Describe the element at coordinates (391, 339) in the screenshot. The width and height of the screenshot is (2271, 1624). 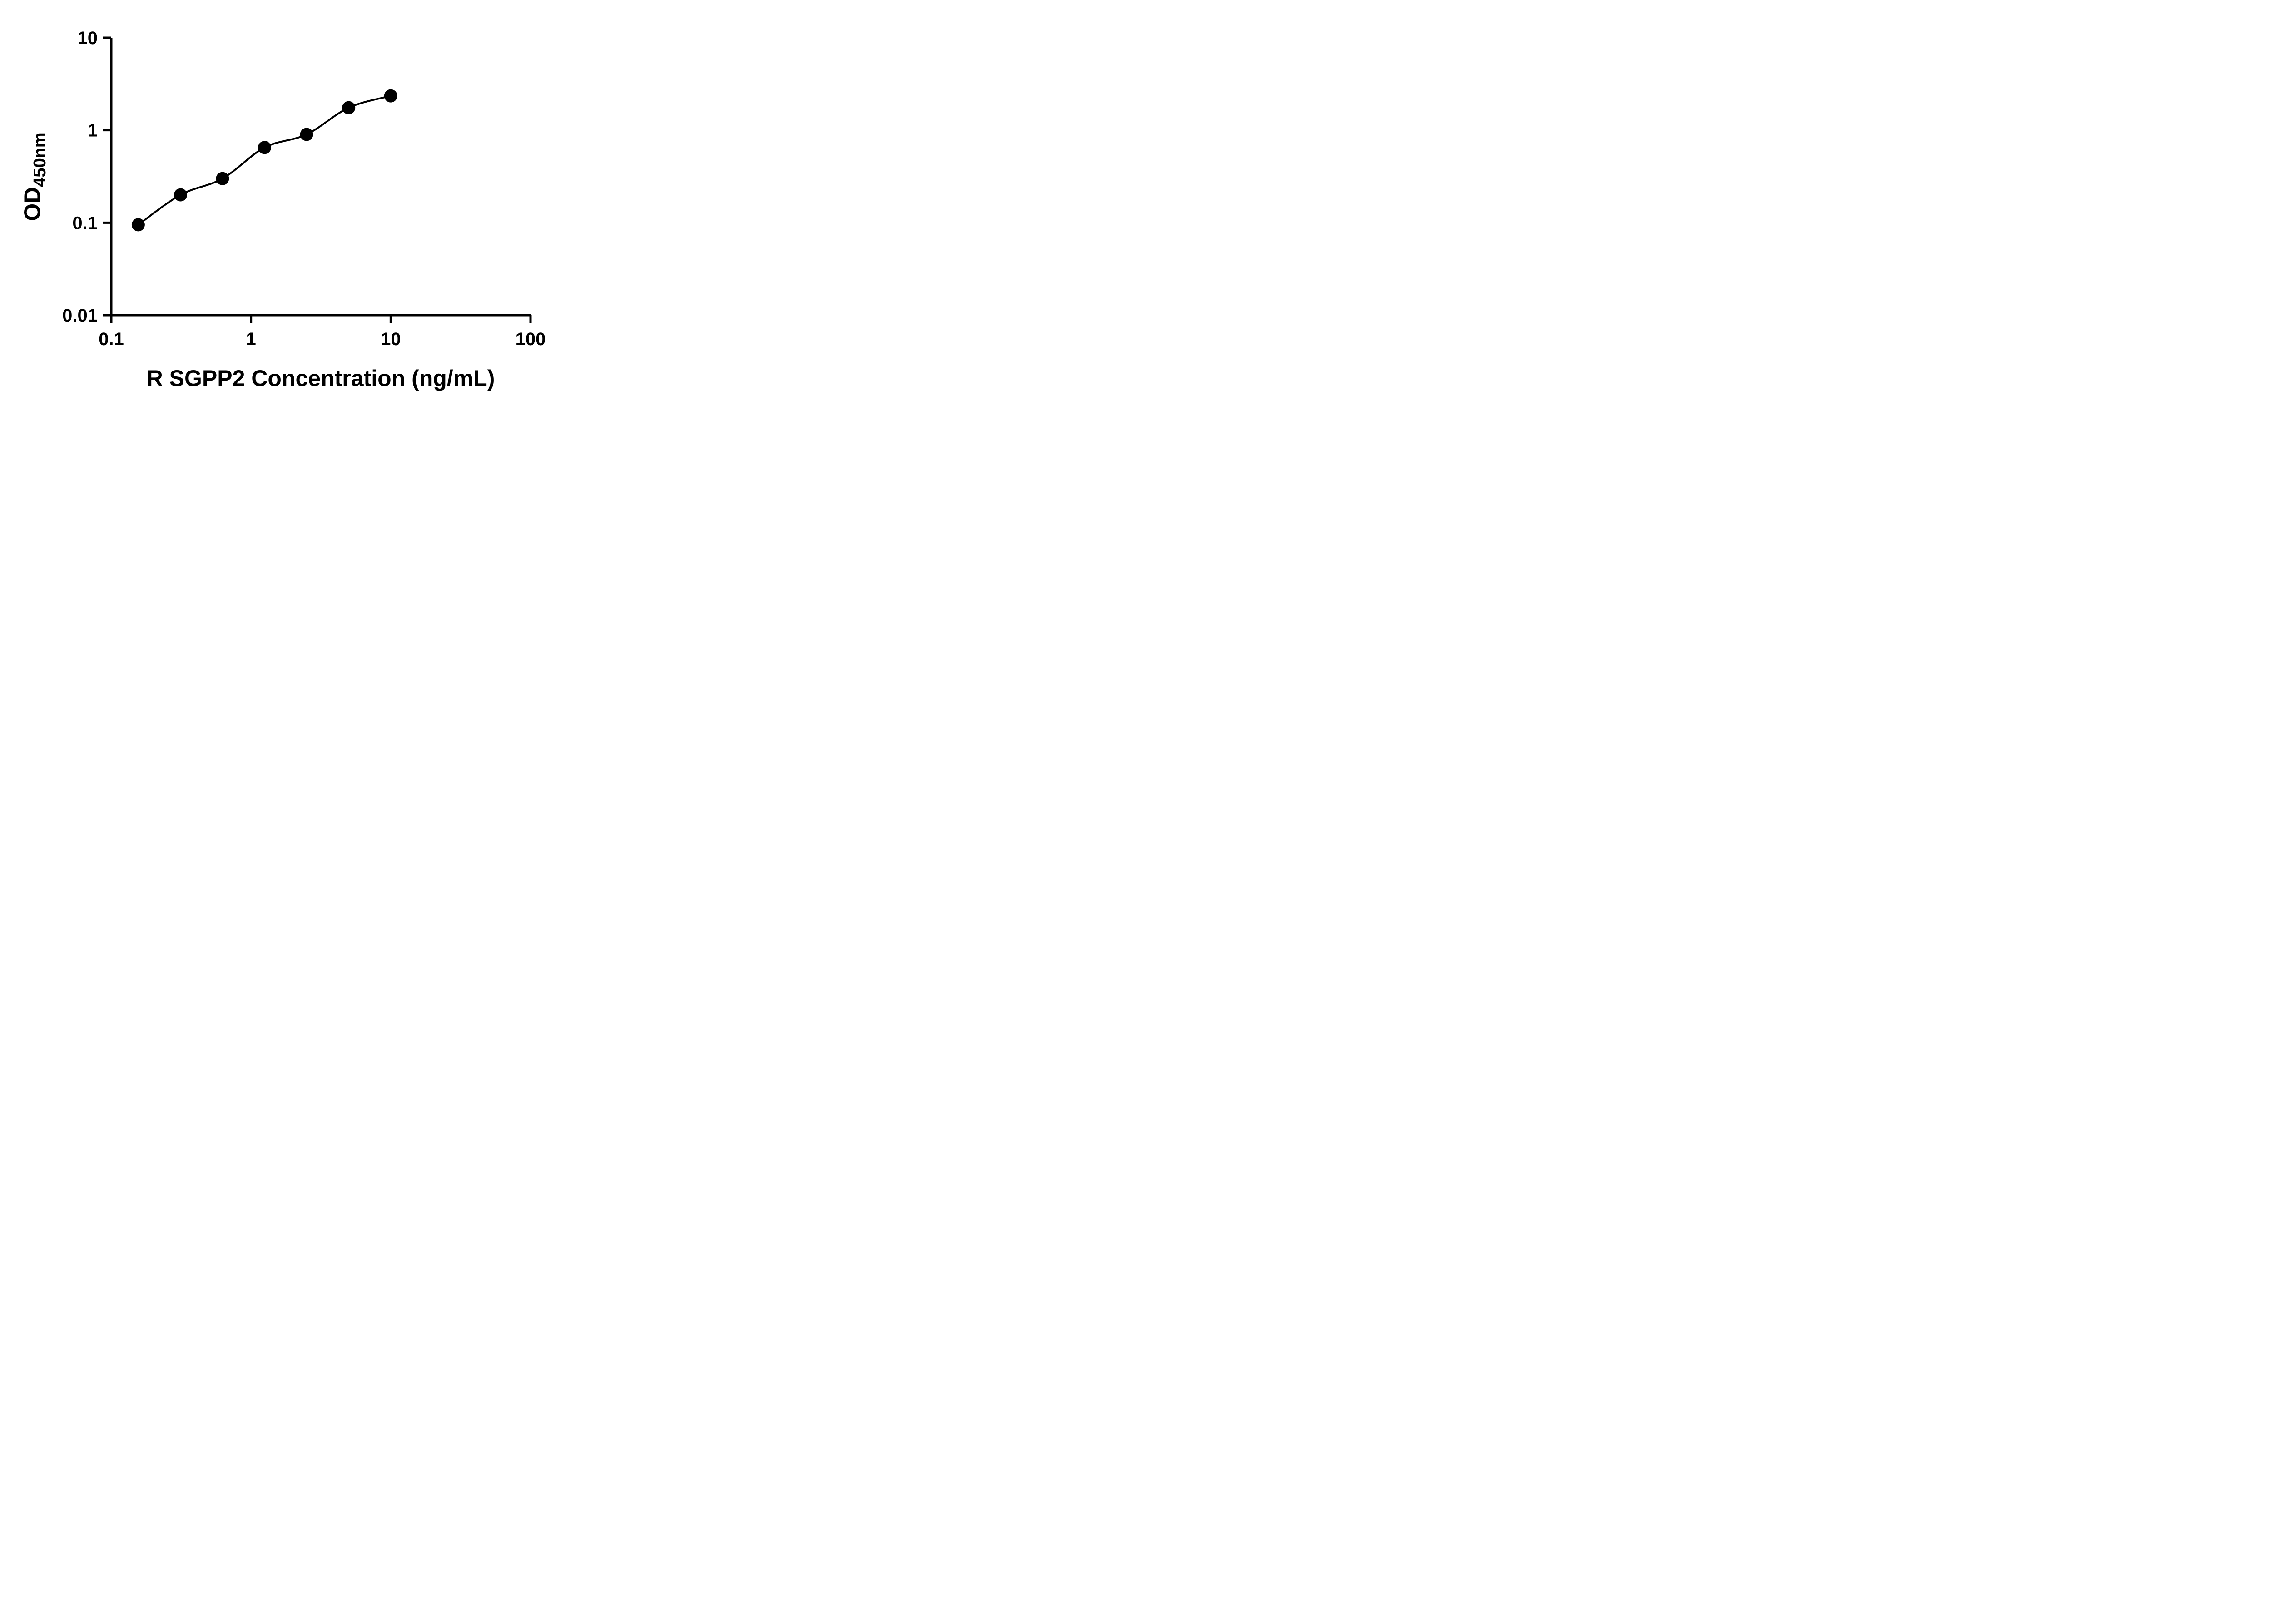
I see `x-tick-label: 10` at that location.